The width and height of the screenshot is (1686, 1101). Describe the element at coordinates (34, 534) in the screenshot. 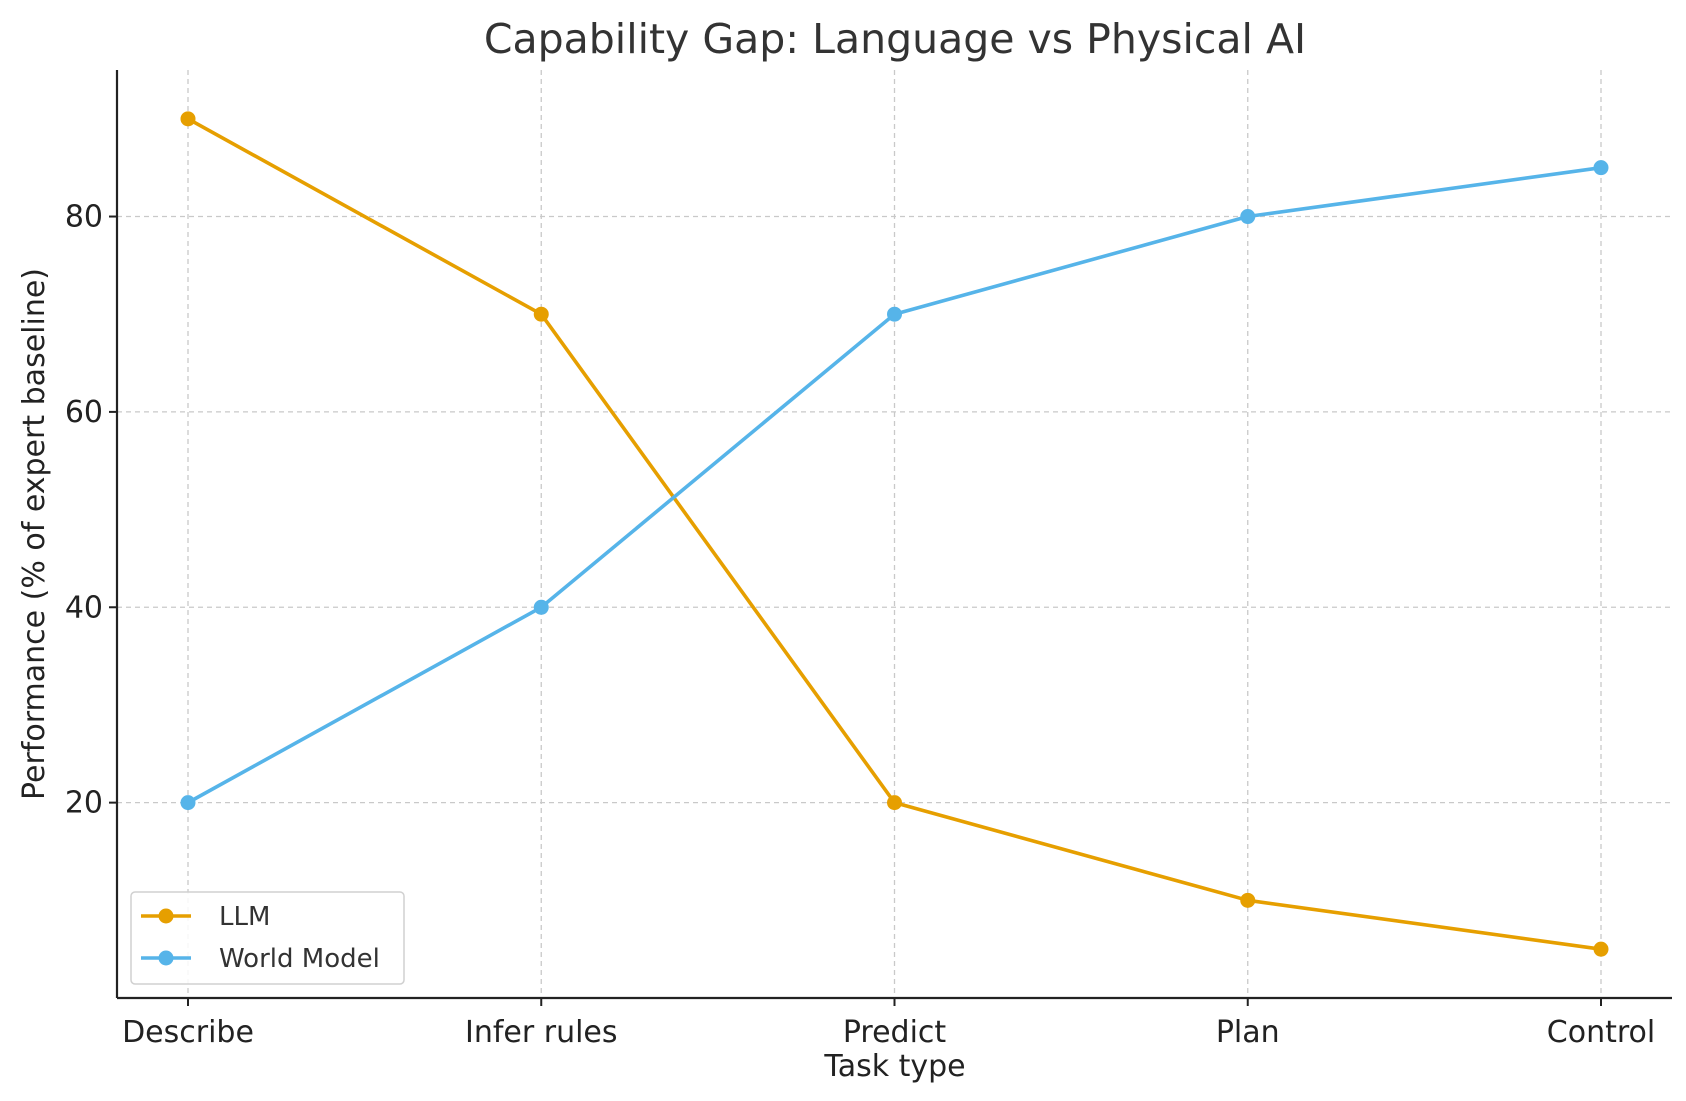

I see `y-axis-label: Performance (% of expert baseline)` at that location.